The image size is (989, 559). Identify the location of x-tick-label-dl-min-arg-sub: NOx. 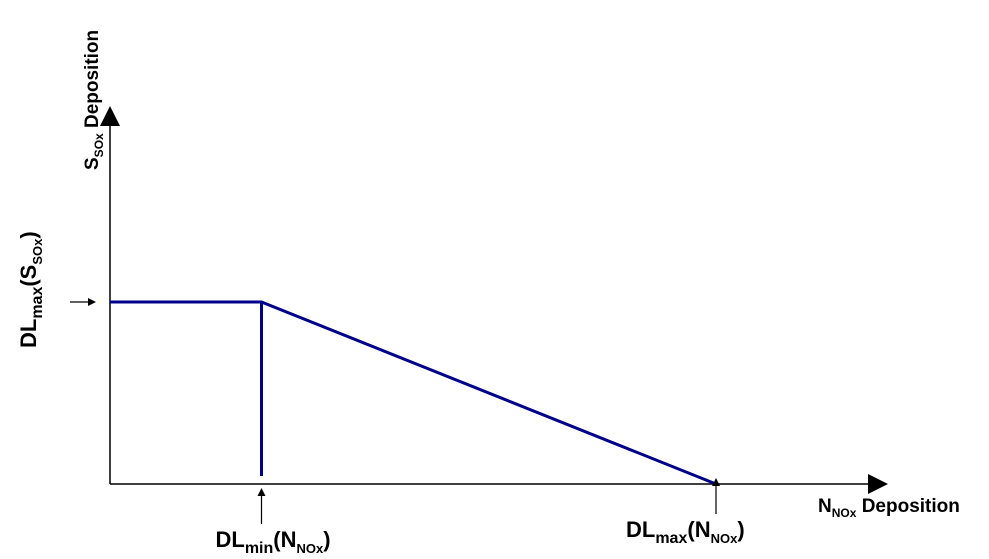
(311, 548).